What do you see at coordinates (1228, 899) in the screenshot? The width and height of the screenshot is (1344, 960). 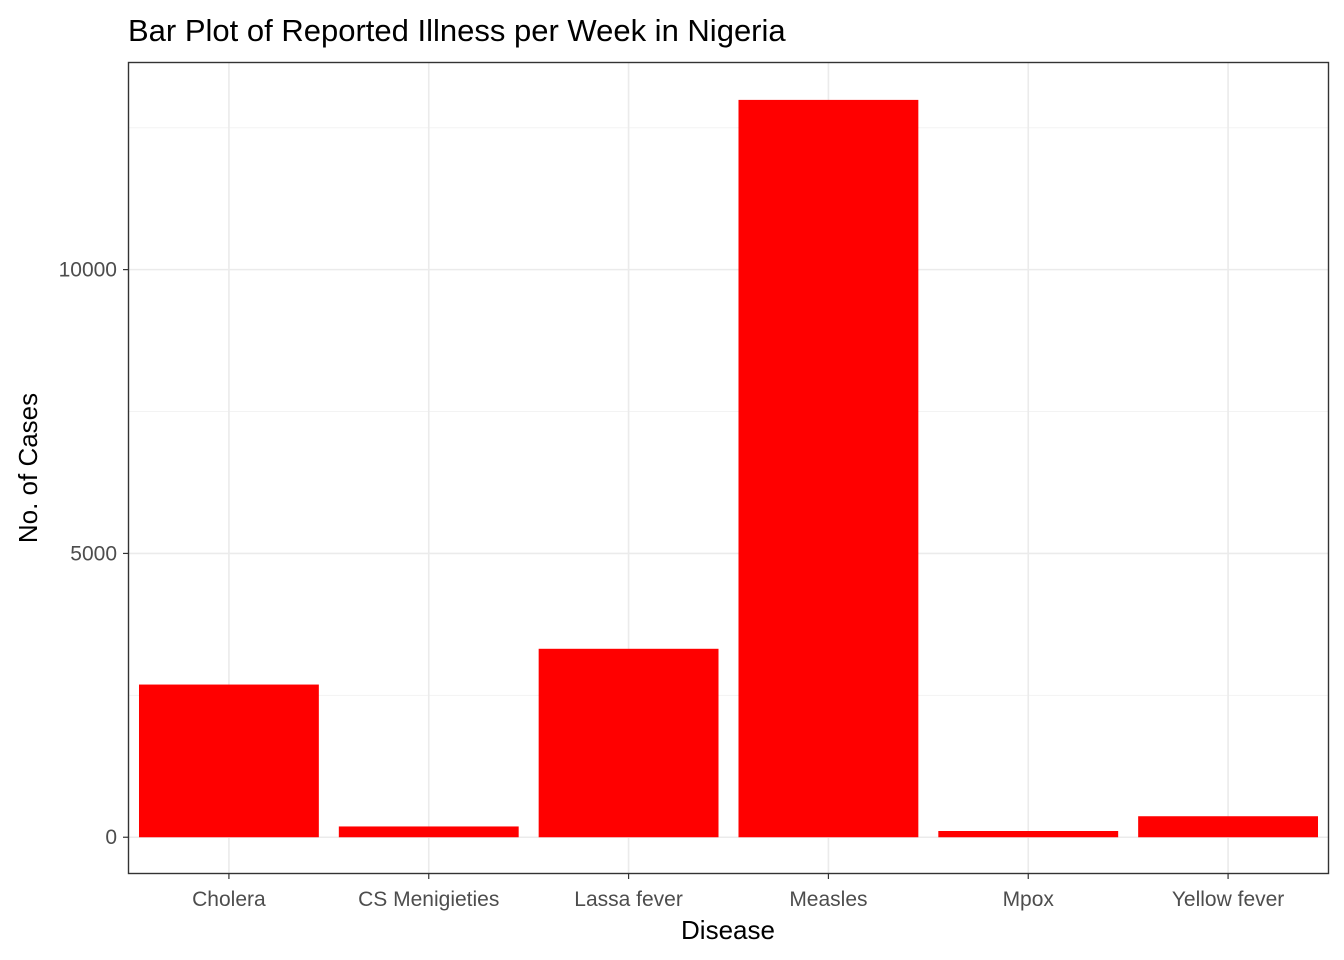 I see `x-tick-label: Yellow fever` at bounding box center [1228, 899].